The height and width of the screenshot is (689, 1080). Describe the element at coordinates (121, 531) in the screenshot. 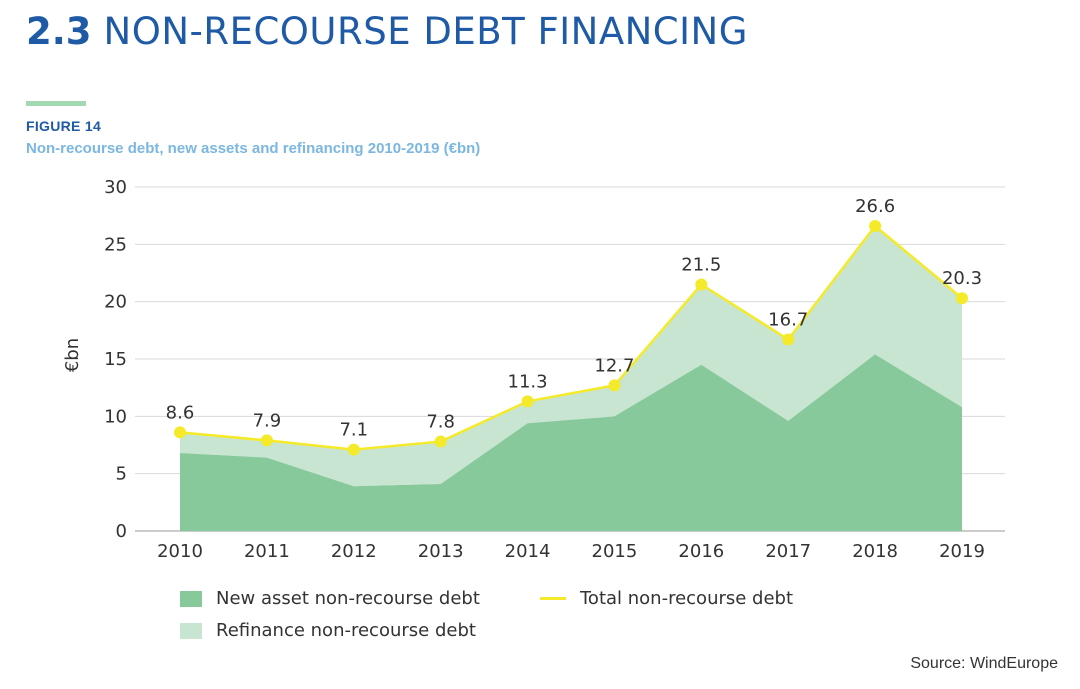

I see `y-tick-label: 0` at that location.